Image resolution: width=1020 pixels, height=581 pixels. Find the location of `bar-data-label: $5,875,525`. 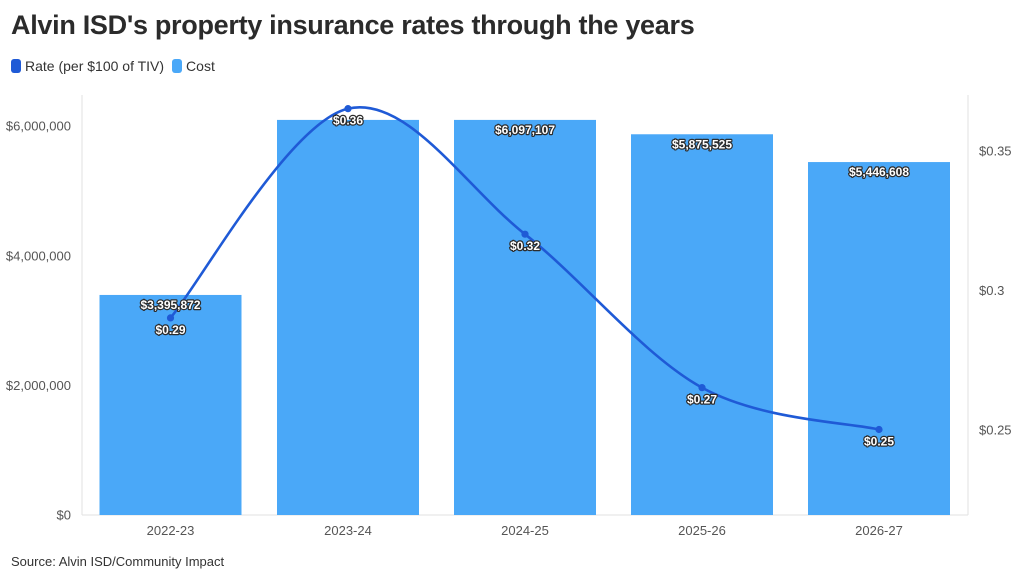

bar-data-label: $5,875,525 is located at coordinates (702, 144).